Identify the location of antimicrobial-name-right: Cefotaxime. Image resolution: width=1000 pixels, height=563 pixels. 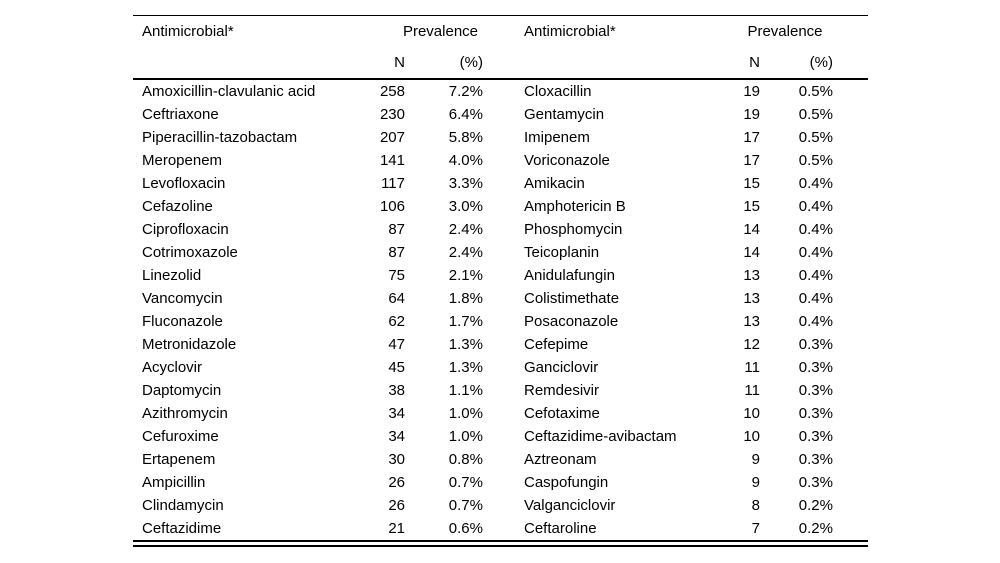
(562, 413).